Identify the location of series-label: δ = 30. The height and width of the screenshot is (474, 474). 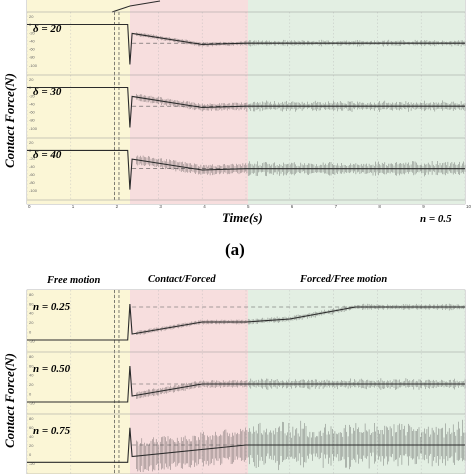
(47, 92).